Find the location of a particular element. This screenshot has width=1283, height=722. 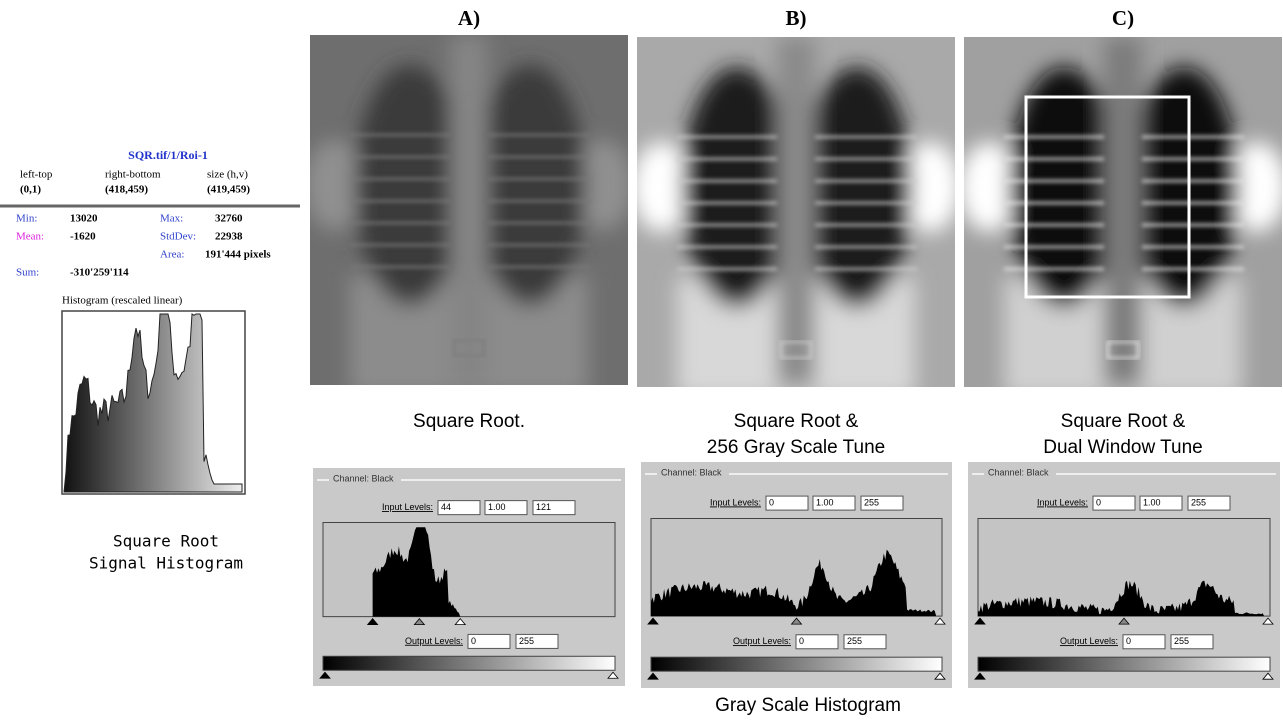

input-value: 121 is located at coordinates (543, 507).